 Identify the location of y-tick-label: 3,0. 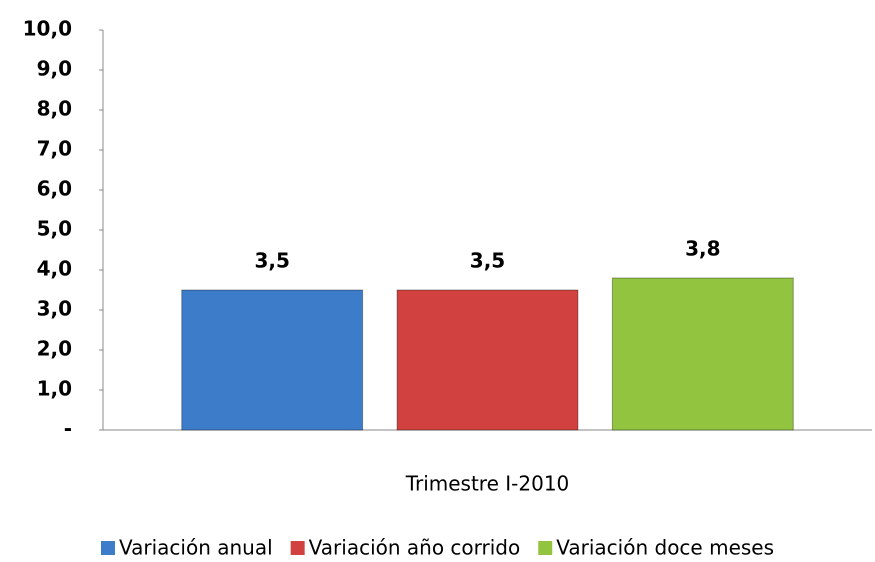
(54, 309).